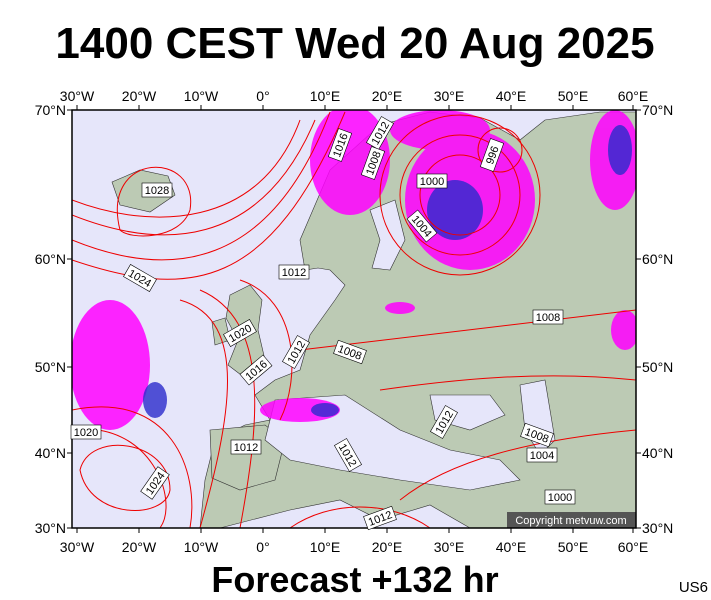 This screenshot has width=711, height=600. I want to click on isobar-label-text: 1020, so click(86, 433).